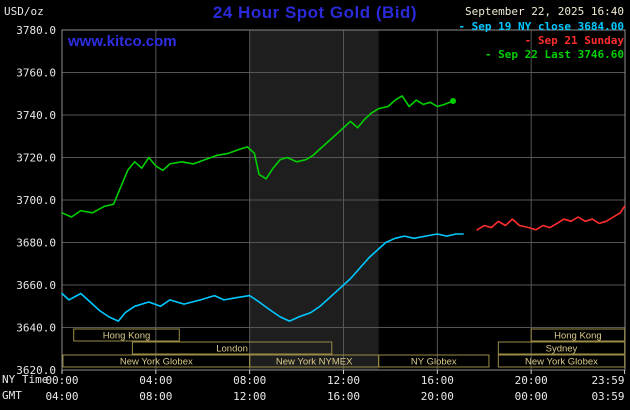 The width and height of the screenshot is (630, 410). I want to click on y-tick-label: 3640.0, so click(36, 328).